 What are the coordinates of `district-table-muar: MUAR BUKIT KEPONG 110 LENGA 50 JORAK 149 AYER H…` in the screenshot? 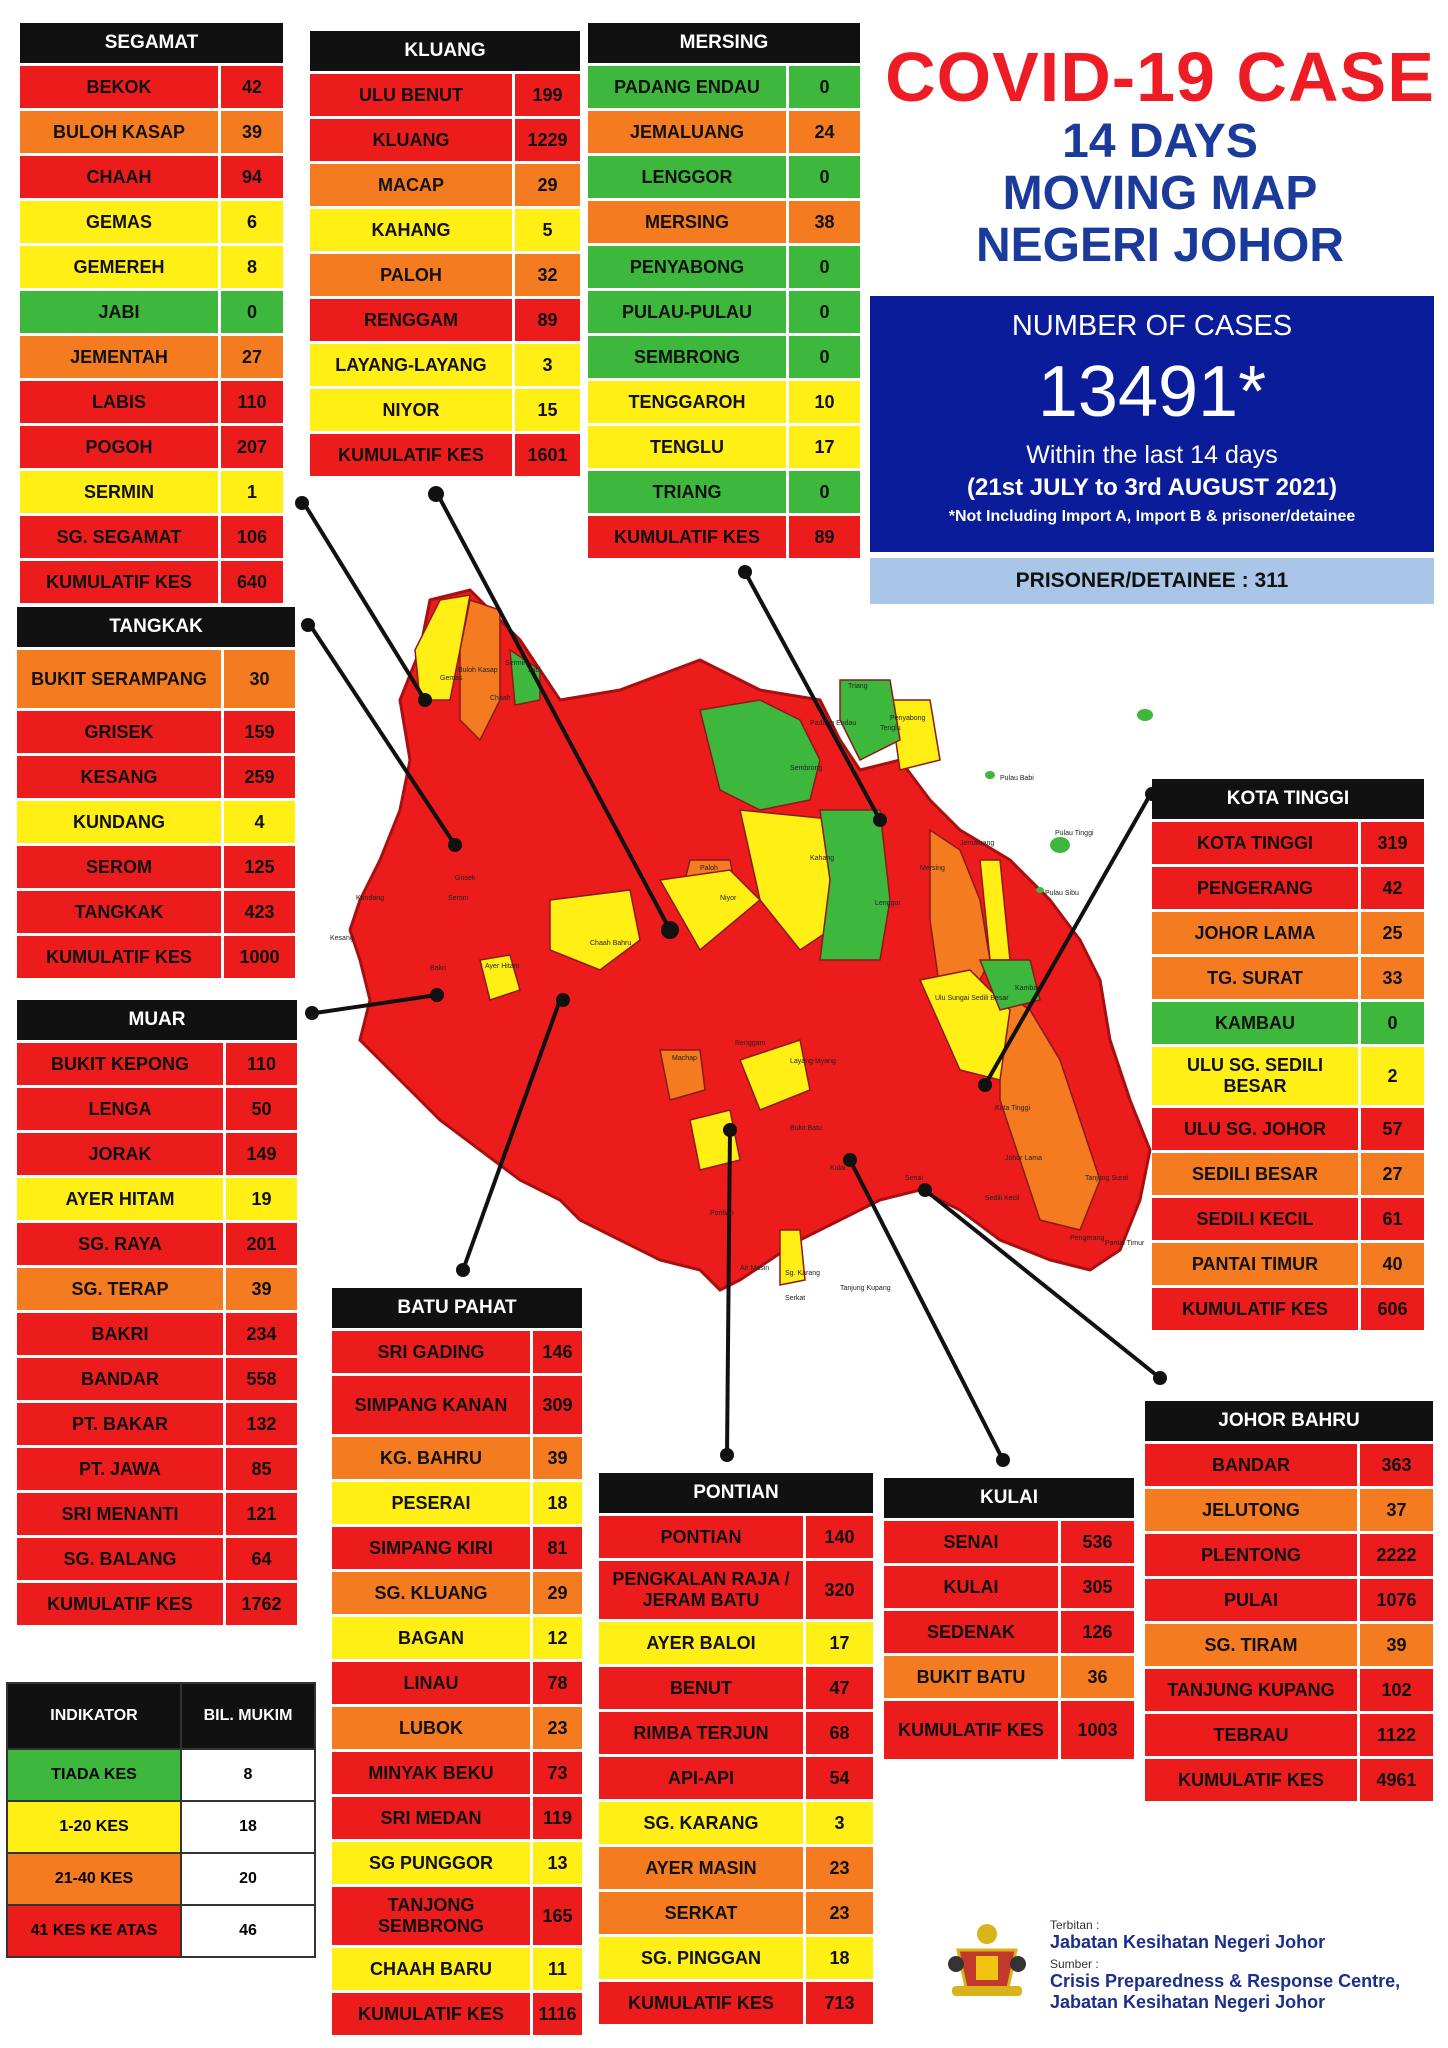 It's located at (156, 1312).